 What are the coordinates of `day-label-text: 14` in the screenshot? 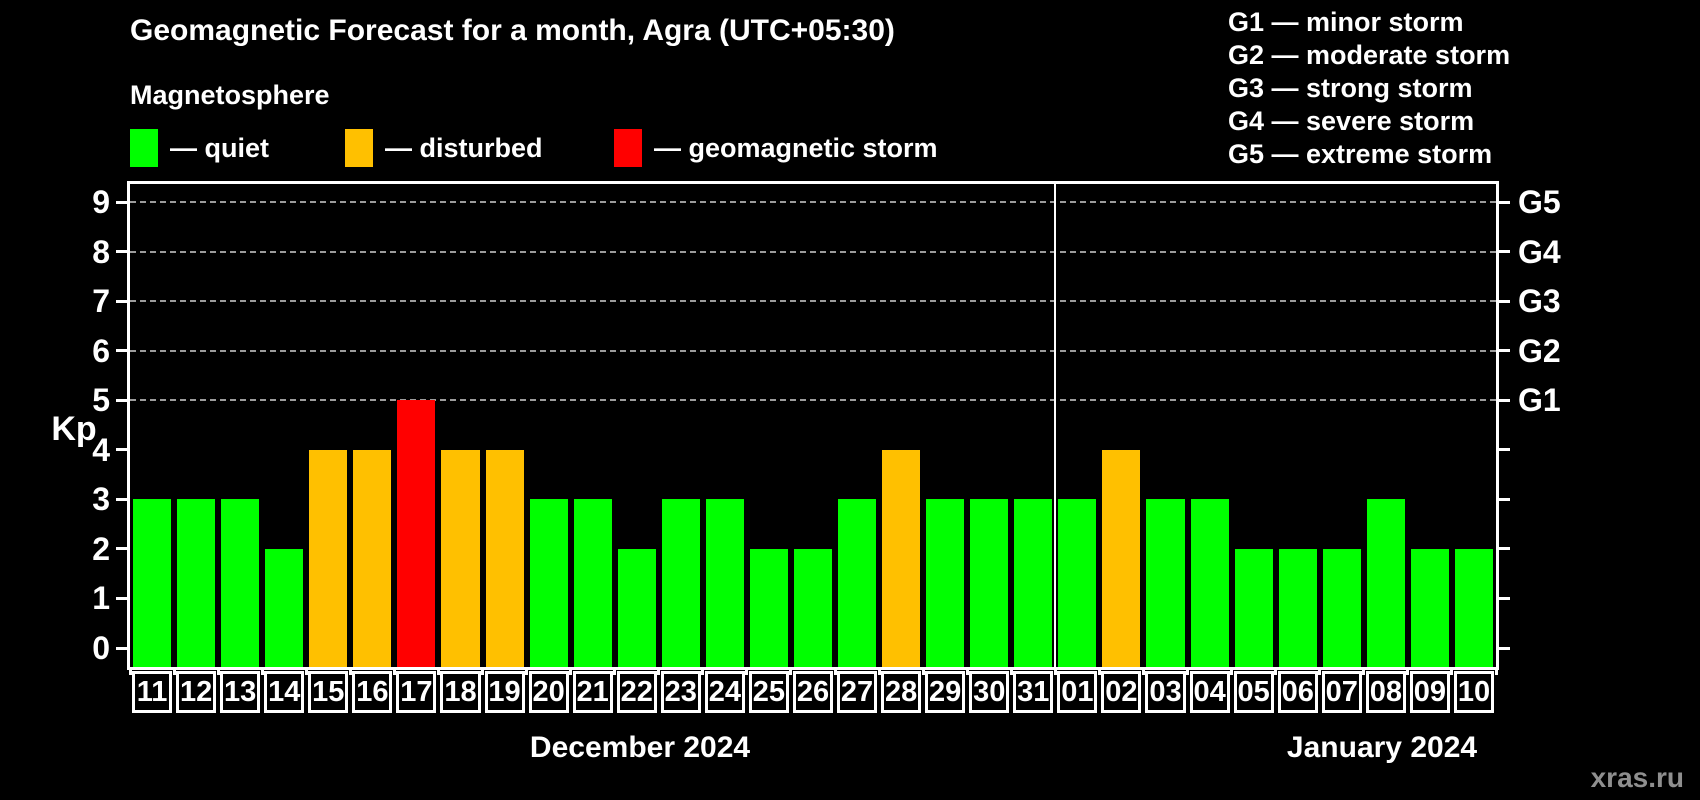 It's located at (284, 691).